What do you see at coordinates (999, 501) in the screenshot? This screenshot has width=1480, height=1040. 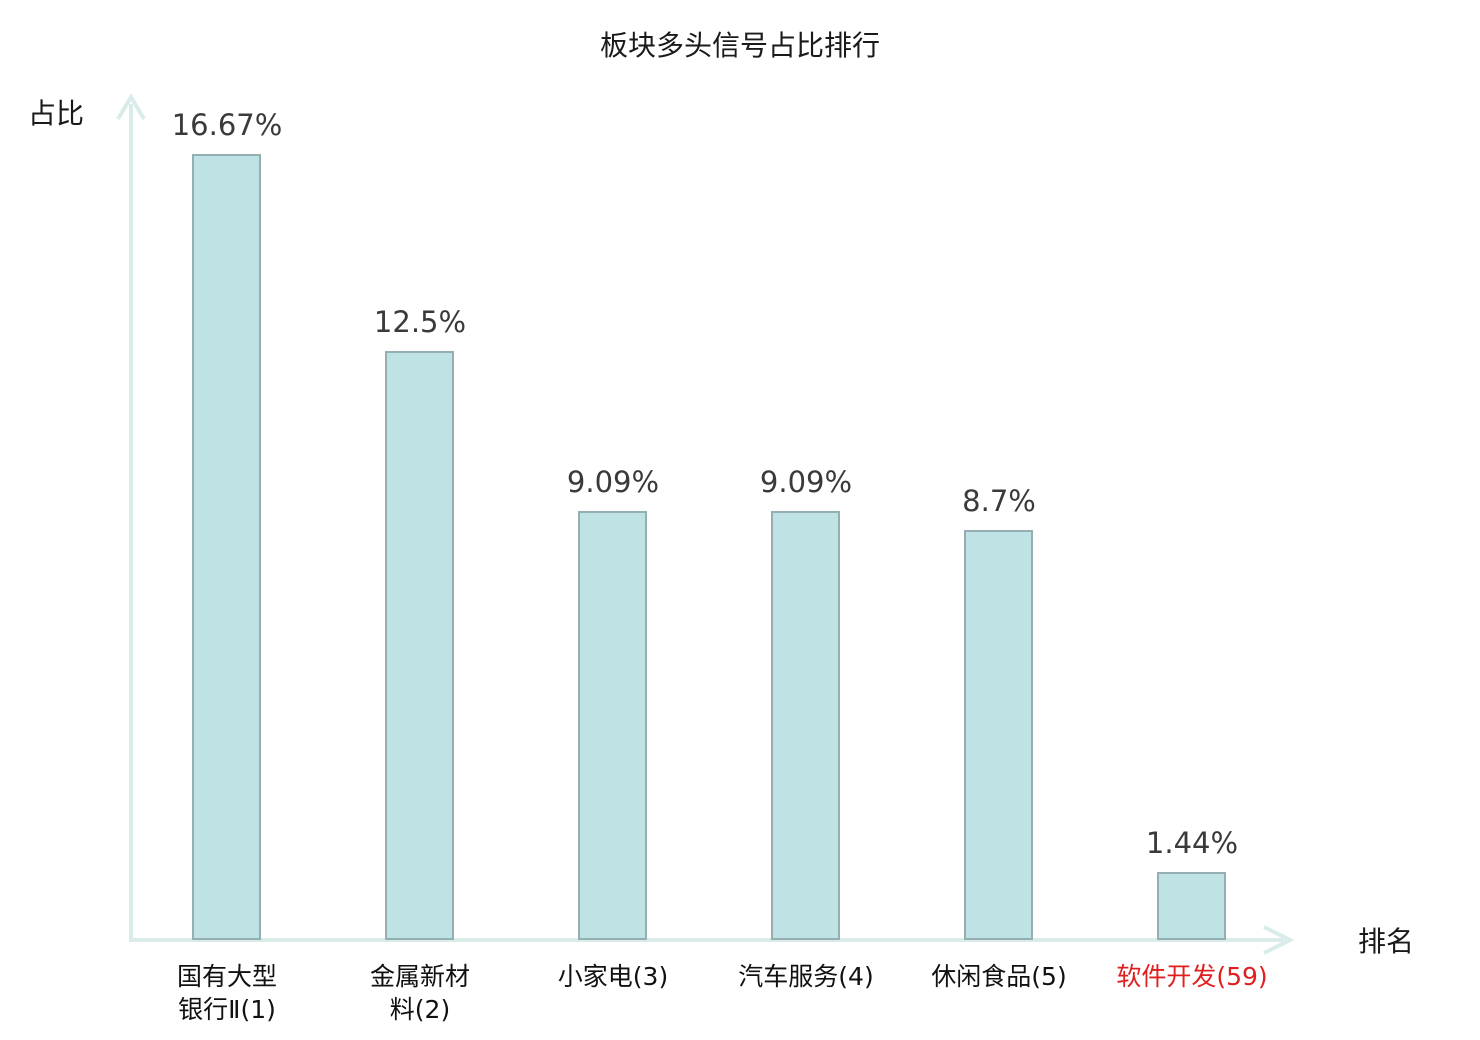 I see `value-label: 8.7%` at bounding box center [999, 501].